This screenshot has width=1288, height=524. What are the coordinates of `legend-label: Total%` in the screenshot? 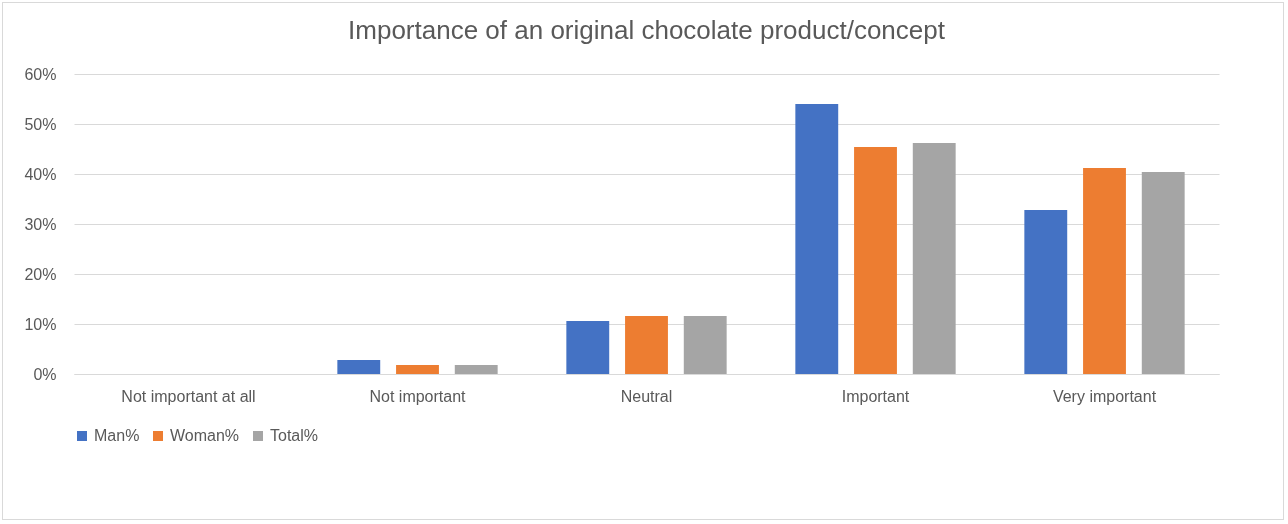 It's located at (294, 435).